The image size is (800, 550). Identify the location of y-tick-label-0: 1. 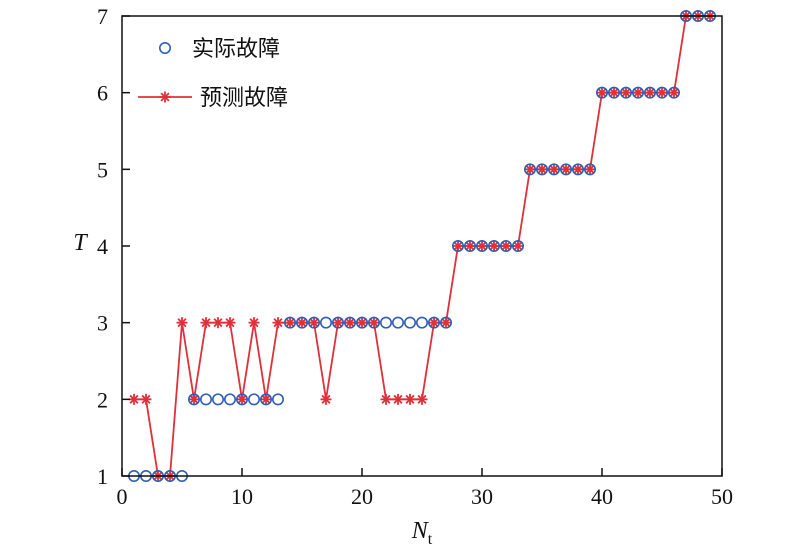
(102, 476).